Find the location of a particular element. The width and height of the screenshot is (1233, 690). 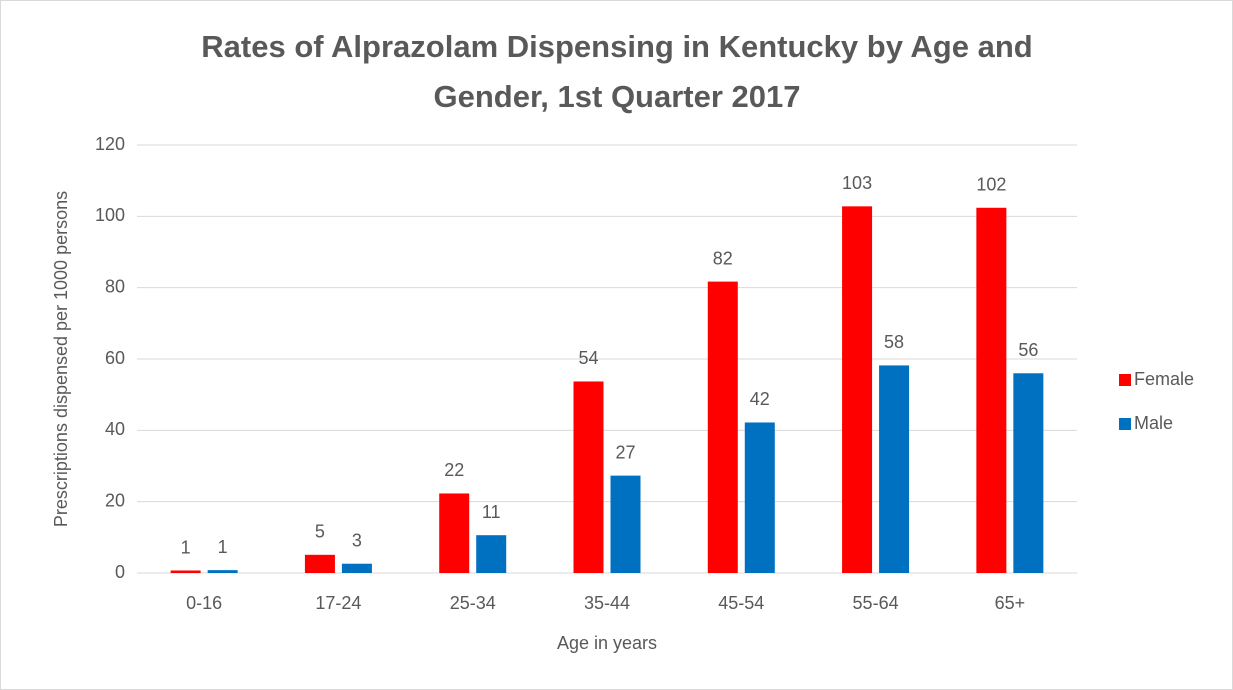

legend-label: Female is located at coordinates (1164, 379).